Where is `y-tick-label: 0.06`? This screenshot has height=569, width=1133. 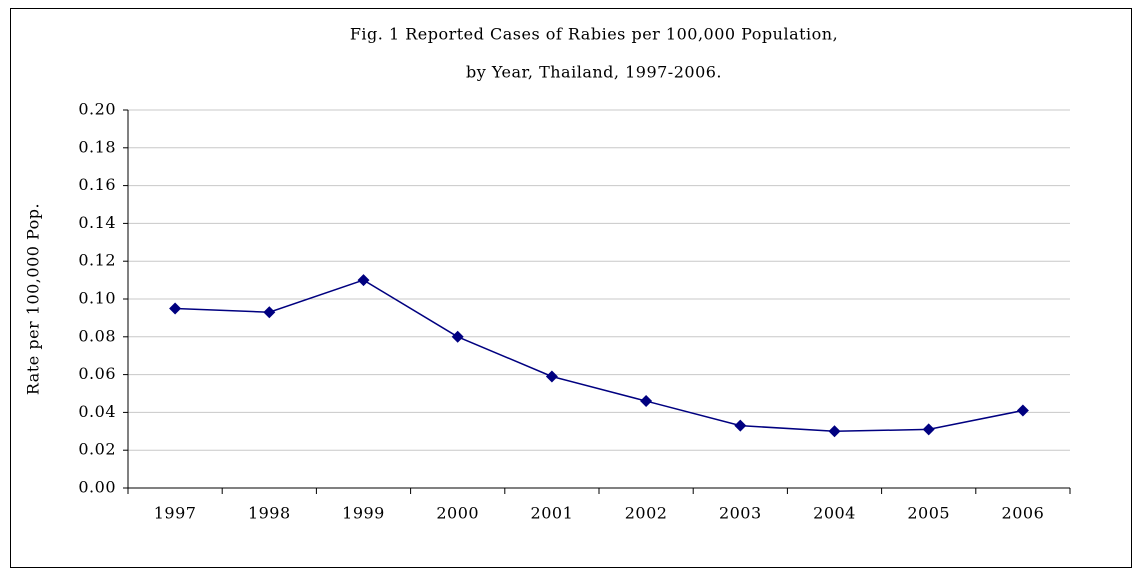
y-tick-label: 0.06 is located at coordinates (97, 373).